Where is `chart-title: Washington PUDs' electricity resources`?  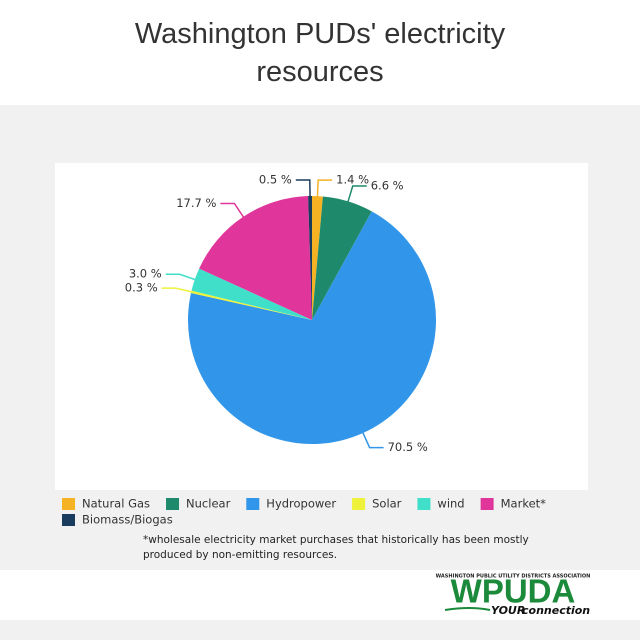 chart-title: Washington PUDs' electricity resources is located at coordinates (320, 52).